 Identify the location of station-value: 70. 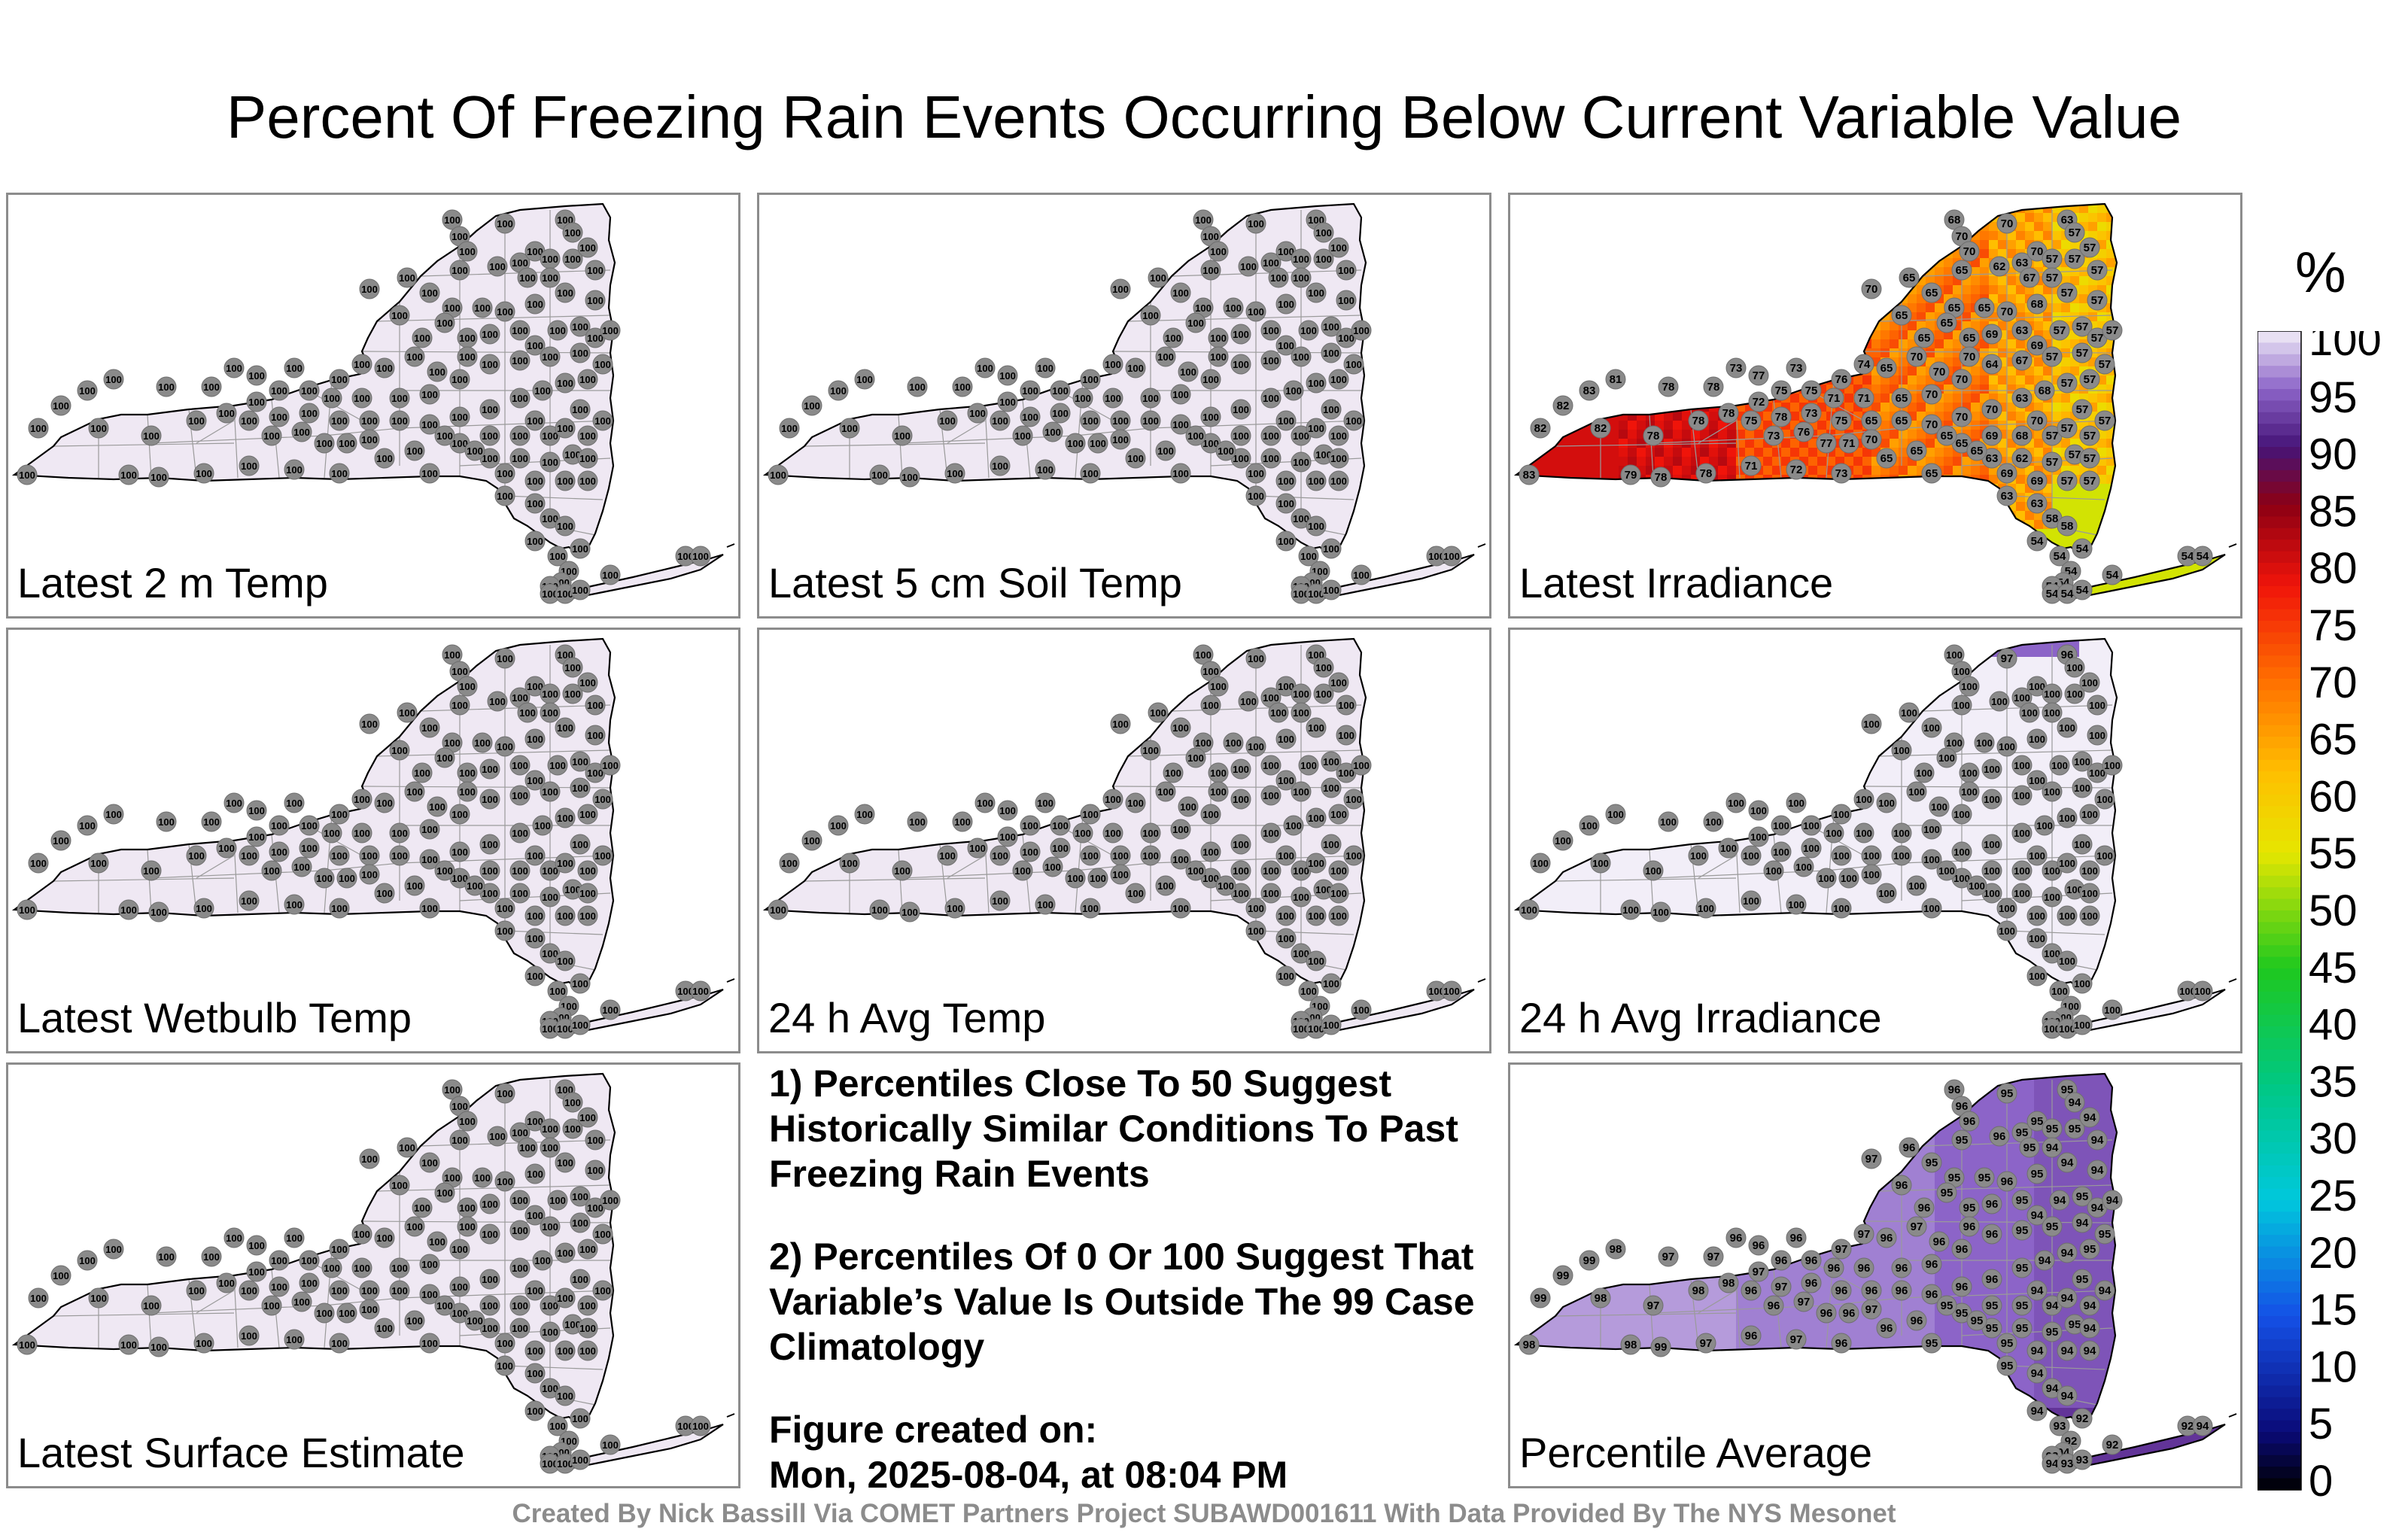
(1871, 289).